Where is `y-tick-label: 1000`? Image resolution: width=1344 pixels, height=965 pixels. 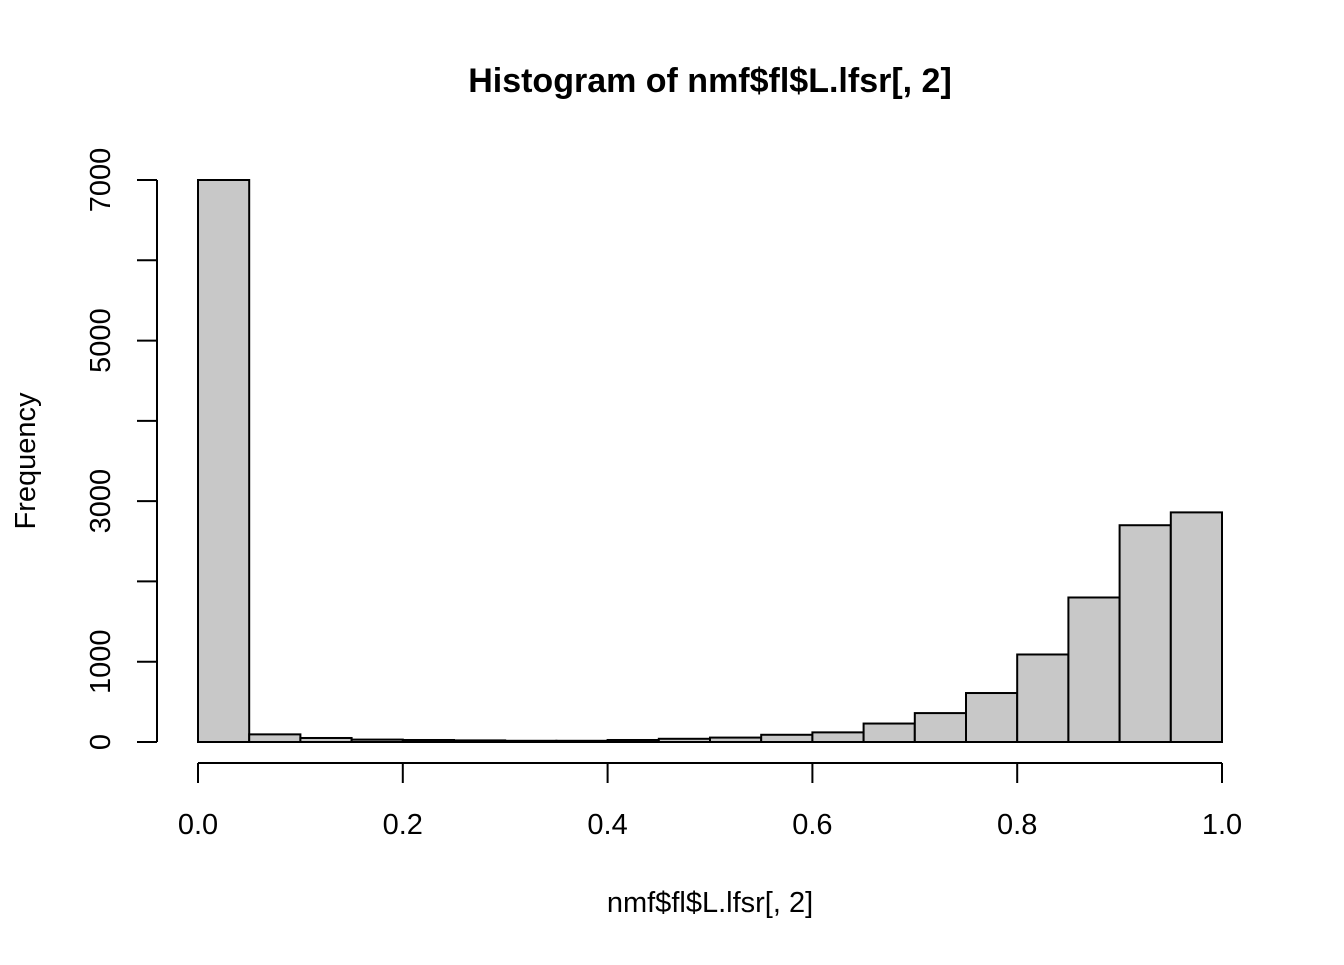 y-tick-label: 1000 is located at coordinates (101, 661).